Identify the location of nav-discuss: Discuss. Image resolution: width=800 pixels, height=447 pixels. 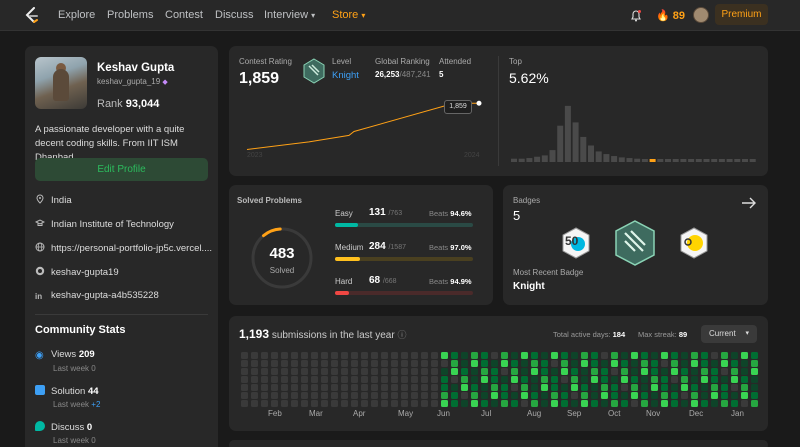
(234, 15).